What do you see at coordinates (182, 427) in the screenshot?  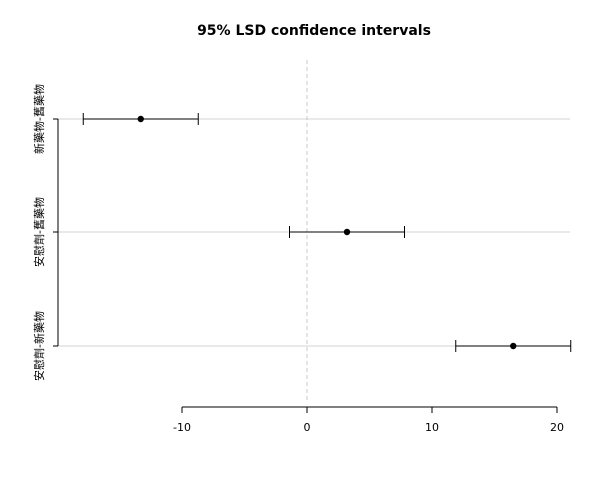 I see `x-tick-label-0: -10` at bounding box center [182, 427].